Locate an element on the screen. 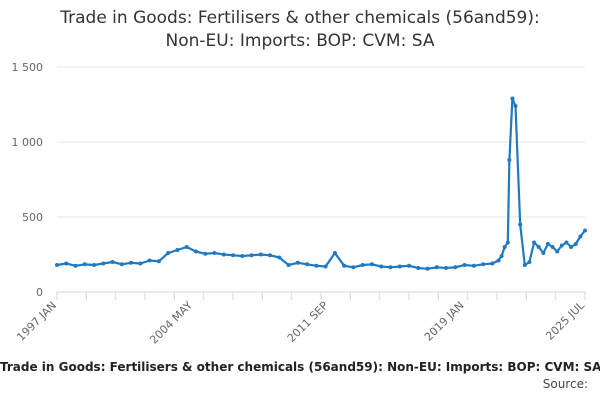 The width and height of the screenshot is (600, 400). y-tick-label: 1 500 is located at coordinates (28, 67).